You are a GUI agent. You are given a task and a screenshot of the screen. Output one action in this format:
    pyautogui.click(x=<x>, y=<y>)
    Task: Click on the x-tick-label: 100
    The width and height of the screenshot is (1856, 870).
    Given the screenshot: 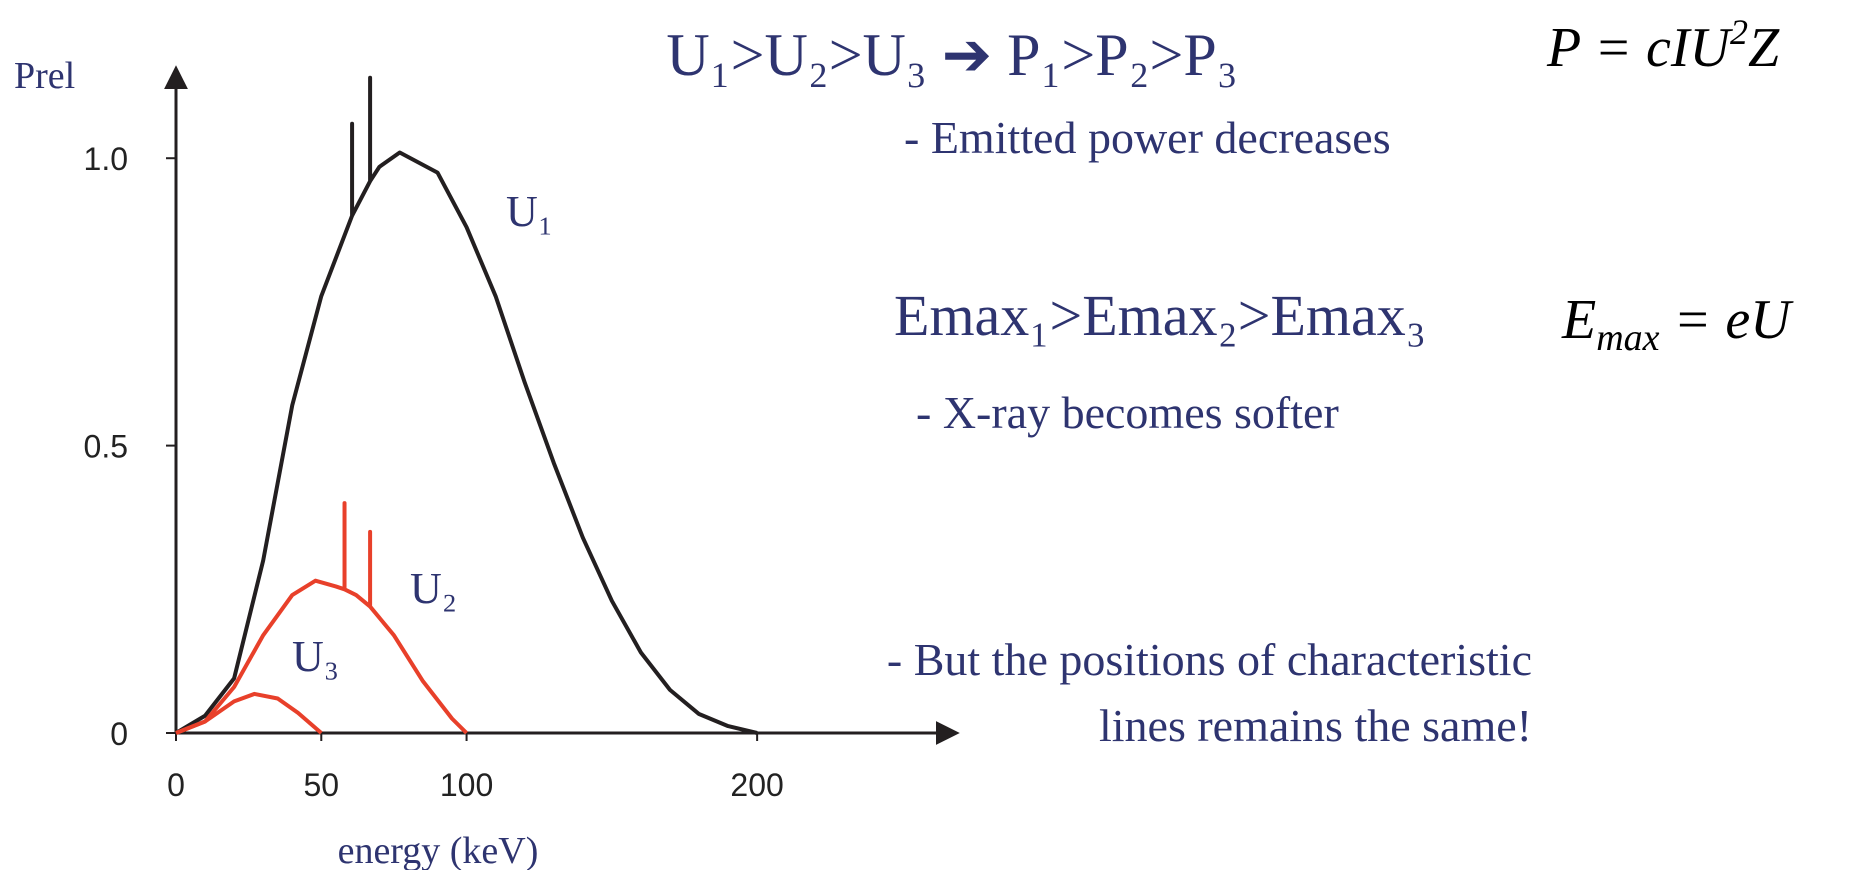 What is the action you would take?
    pyautogui.click(x=466, y=785)
    